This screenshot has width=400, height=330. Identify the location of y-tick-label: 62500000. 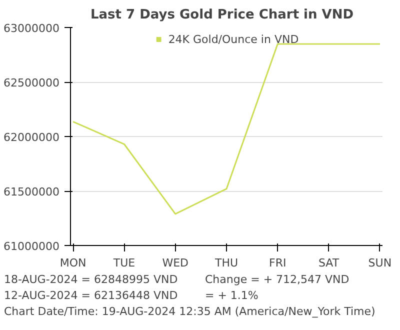
(32, 83).